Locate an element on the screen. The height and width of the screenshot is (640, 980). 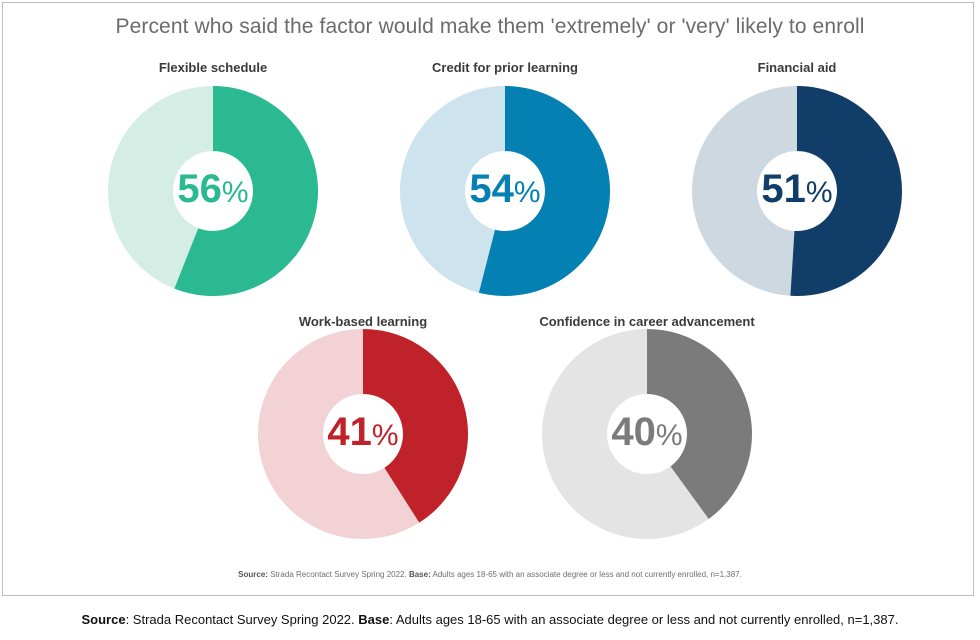
donut-label-credit-for-prior-learning: Credit for prior learning is located at coordinates (505, 67).